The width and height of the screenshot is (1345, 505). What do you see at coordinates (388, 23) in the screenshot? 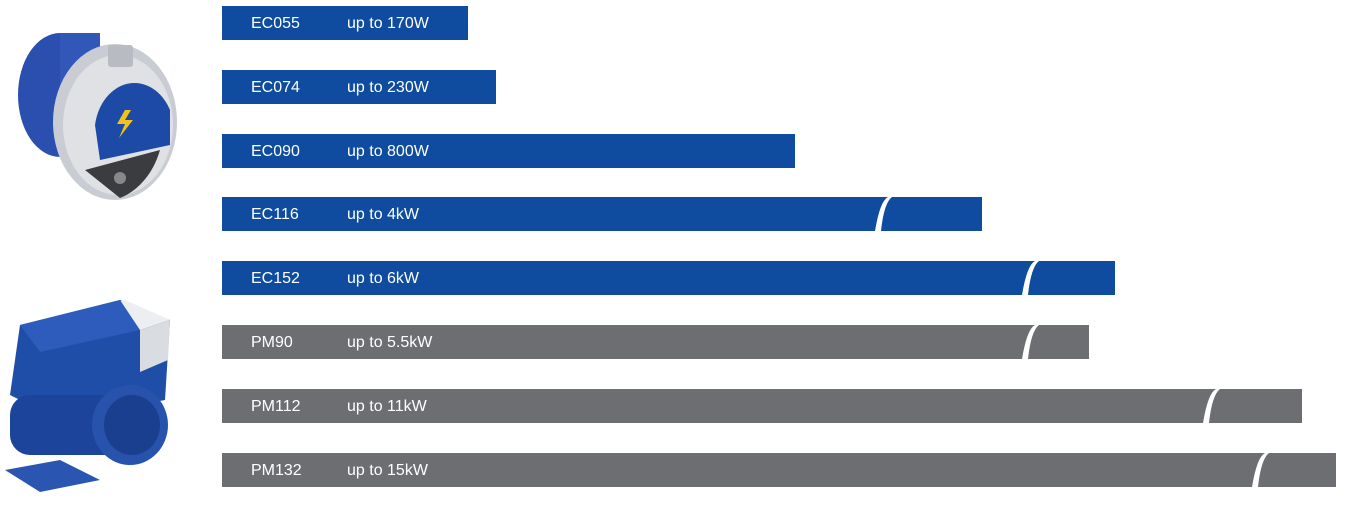
I see `power-label: up to 170W` at bounding box center [388, 23].